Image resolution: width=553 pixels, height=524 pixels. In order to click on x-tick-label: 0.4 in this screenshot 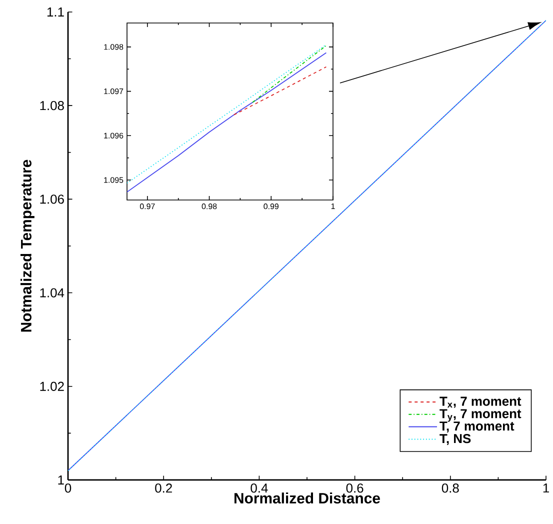, I will do `click(259, 488)`.